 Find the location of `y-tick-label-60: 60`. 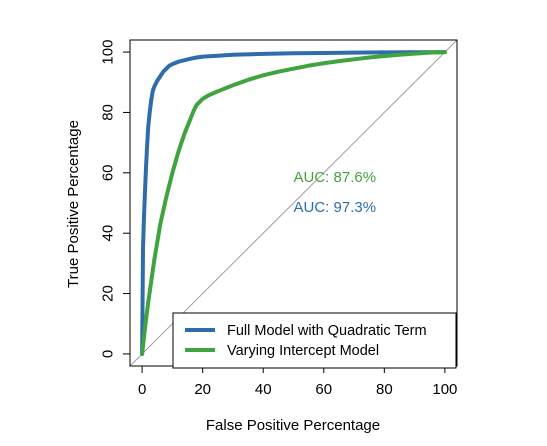

y-tick-label-60: 60 is located at coordinates (108, 172).